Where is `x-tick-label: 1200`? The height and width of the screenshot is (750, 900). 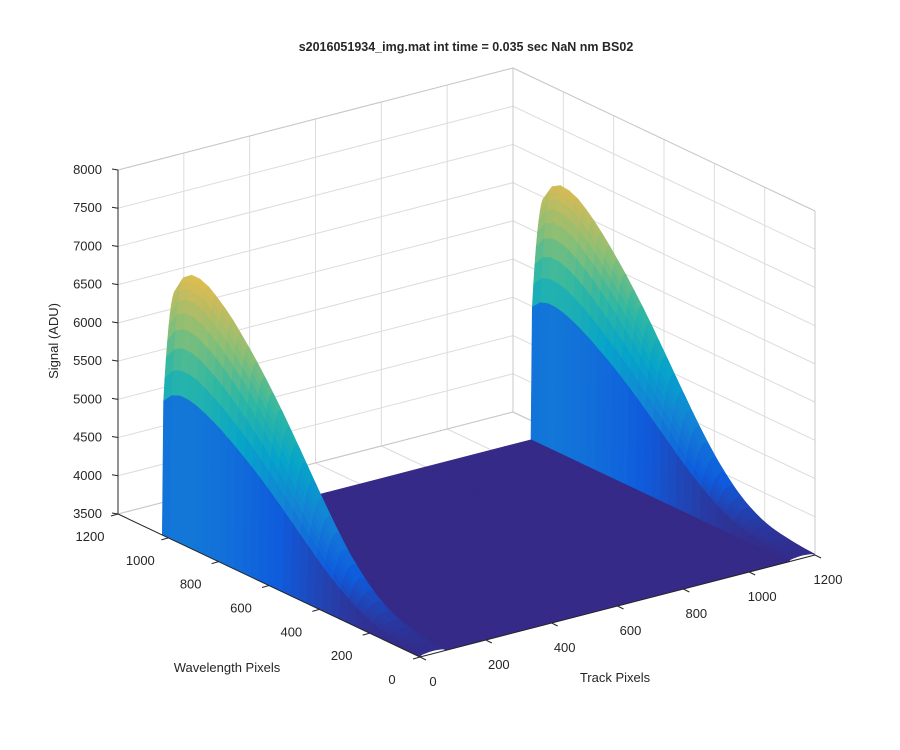
x-tick-label: 1200 is located at coordinates (828, 579).